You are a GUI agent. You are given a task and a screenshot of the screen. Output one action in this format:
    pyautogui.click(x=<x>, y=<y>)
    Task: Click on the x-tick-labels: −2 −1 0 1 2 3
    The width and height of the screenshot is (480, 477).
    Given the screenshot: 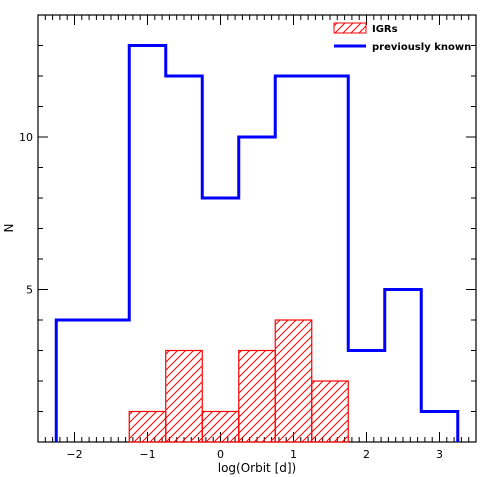 What is the action you would take?
    pyautogui.click(x=254, y=454)
    